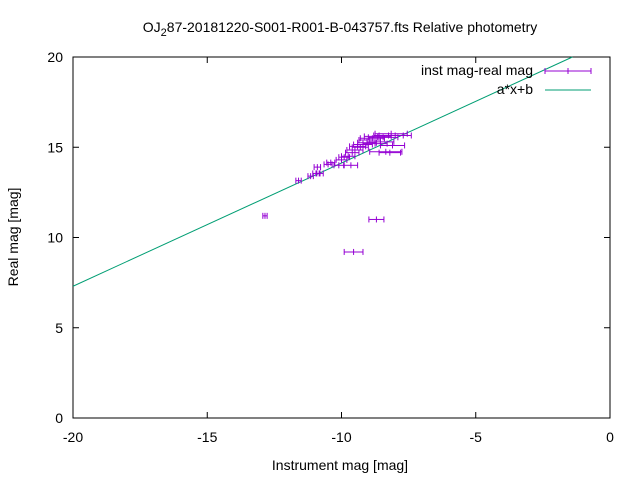  Describe the element at coordinates (13, 237) in the screenshot. I see `y-axis-label: Real mag [mag]` at that location.